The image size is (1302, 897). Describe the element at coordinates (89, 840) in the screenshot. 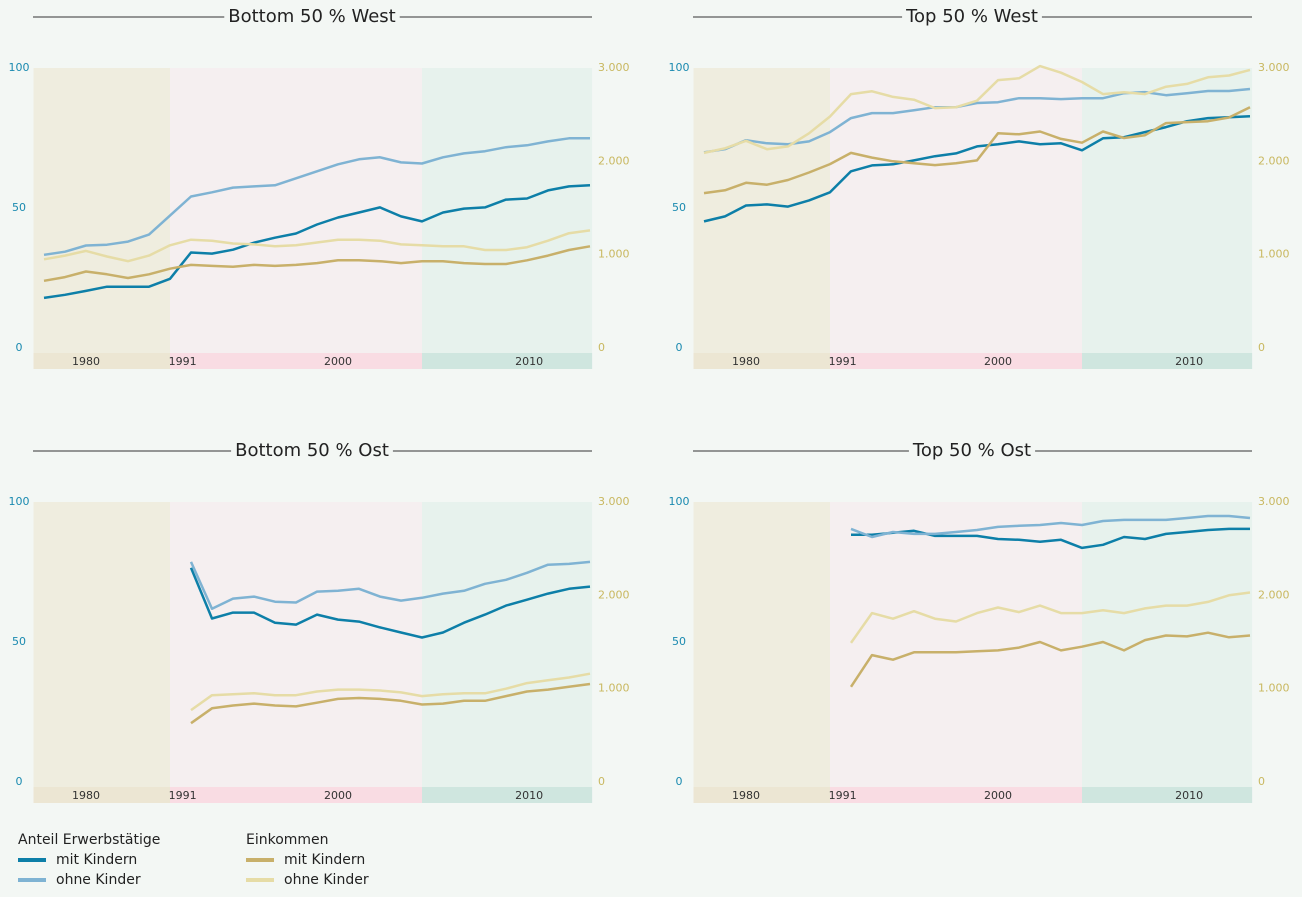

I see `legend-title: Anteil Erwerbstätige` at that location.